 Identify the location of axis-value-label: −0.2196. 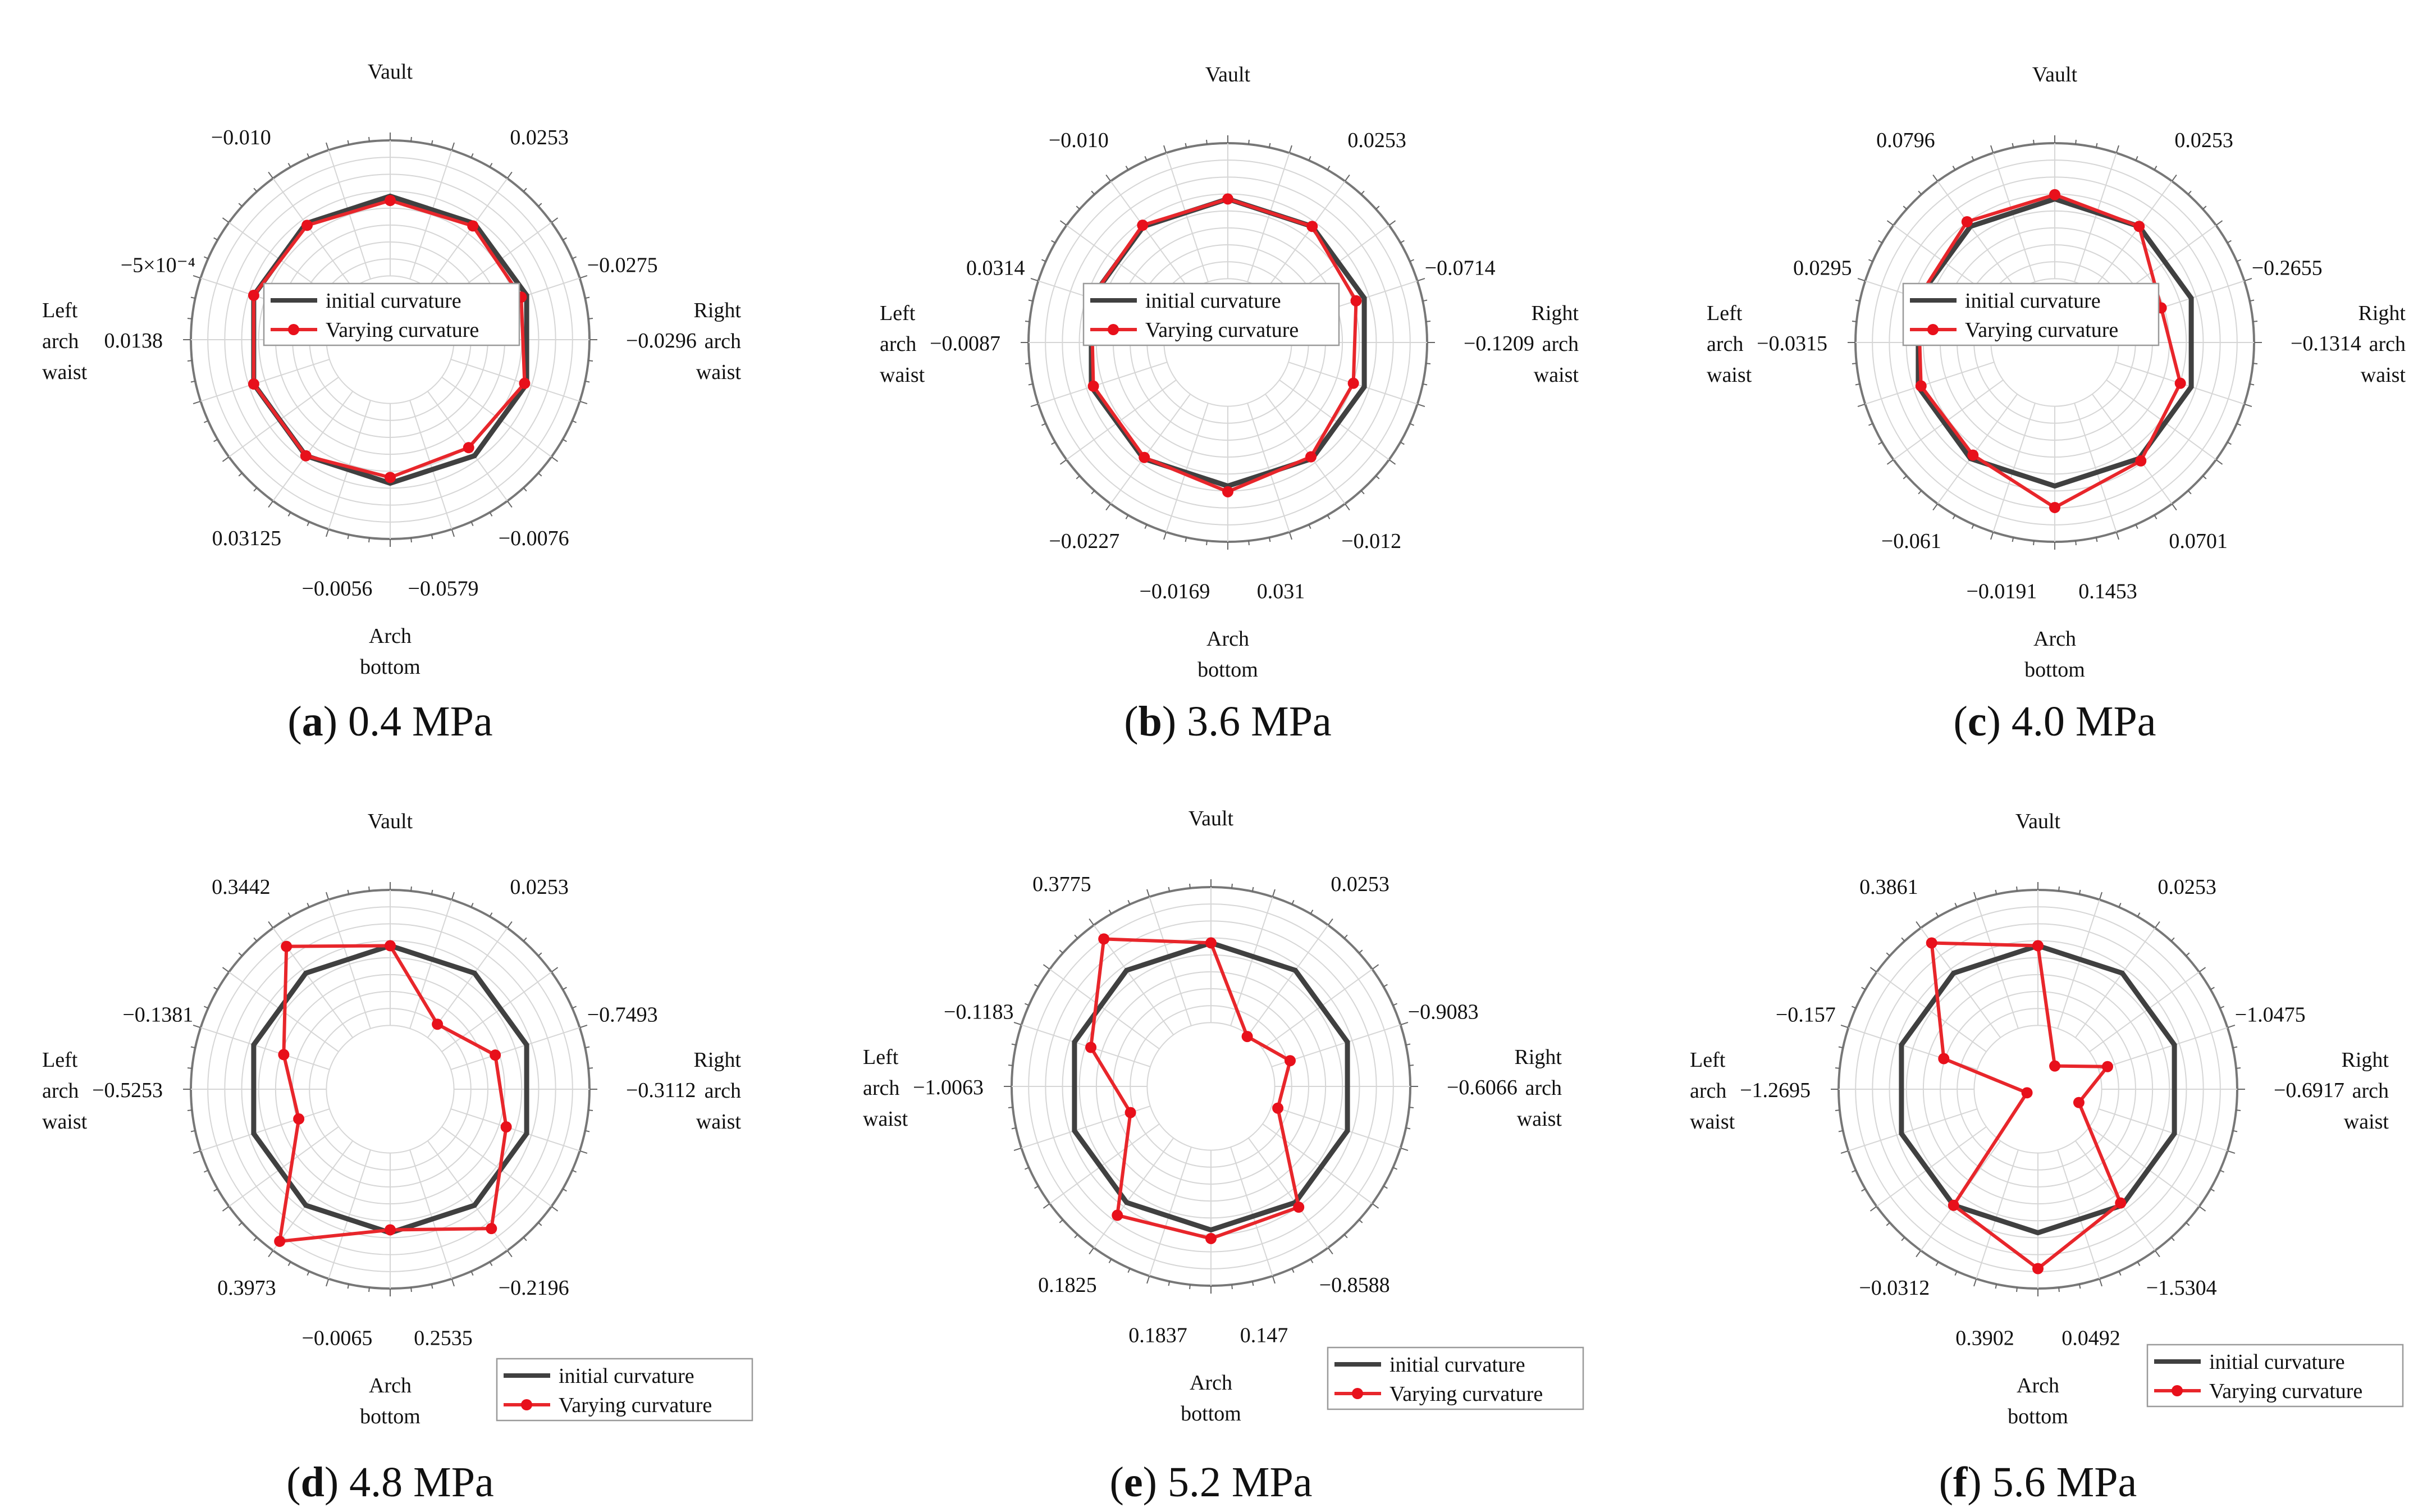
(534, 1288).